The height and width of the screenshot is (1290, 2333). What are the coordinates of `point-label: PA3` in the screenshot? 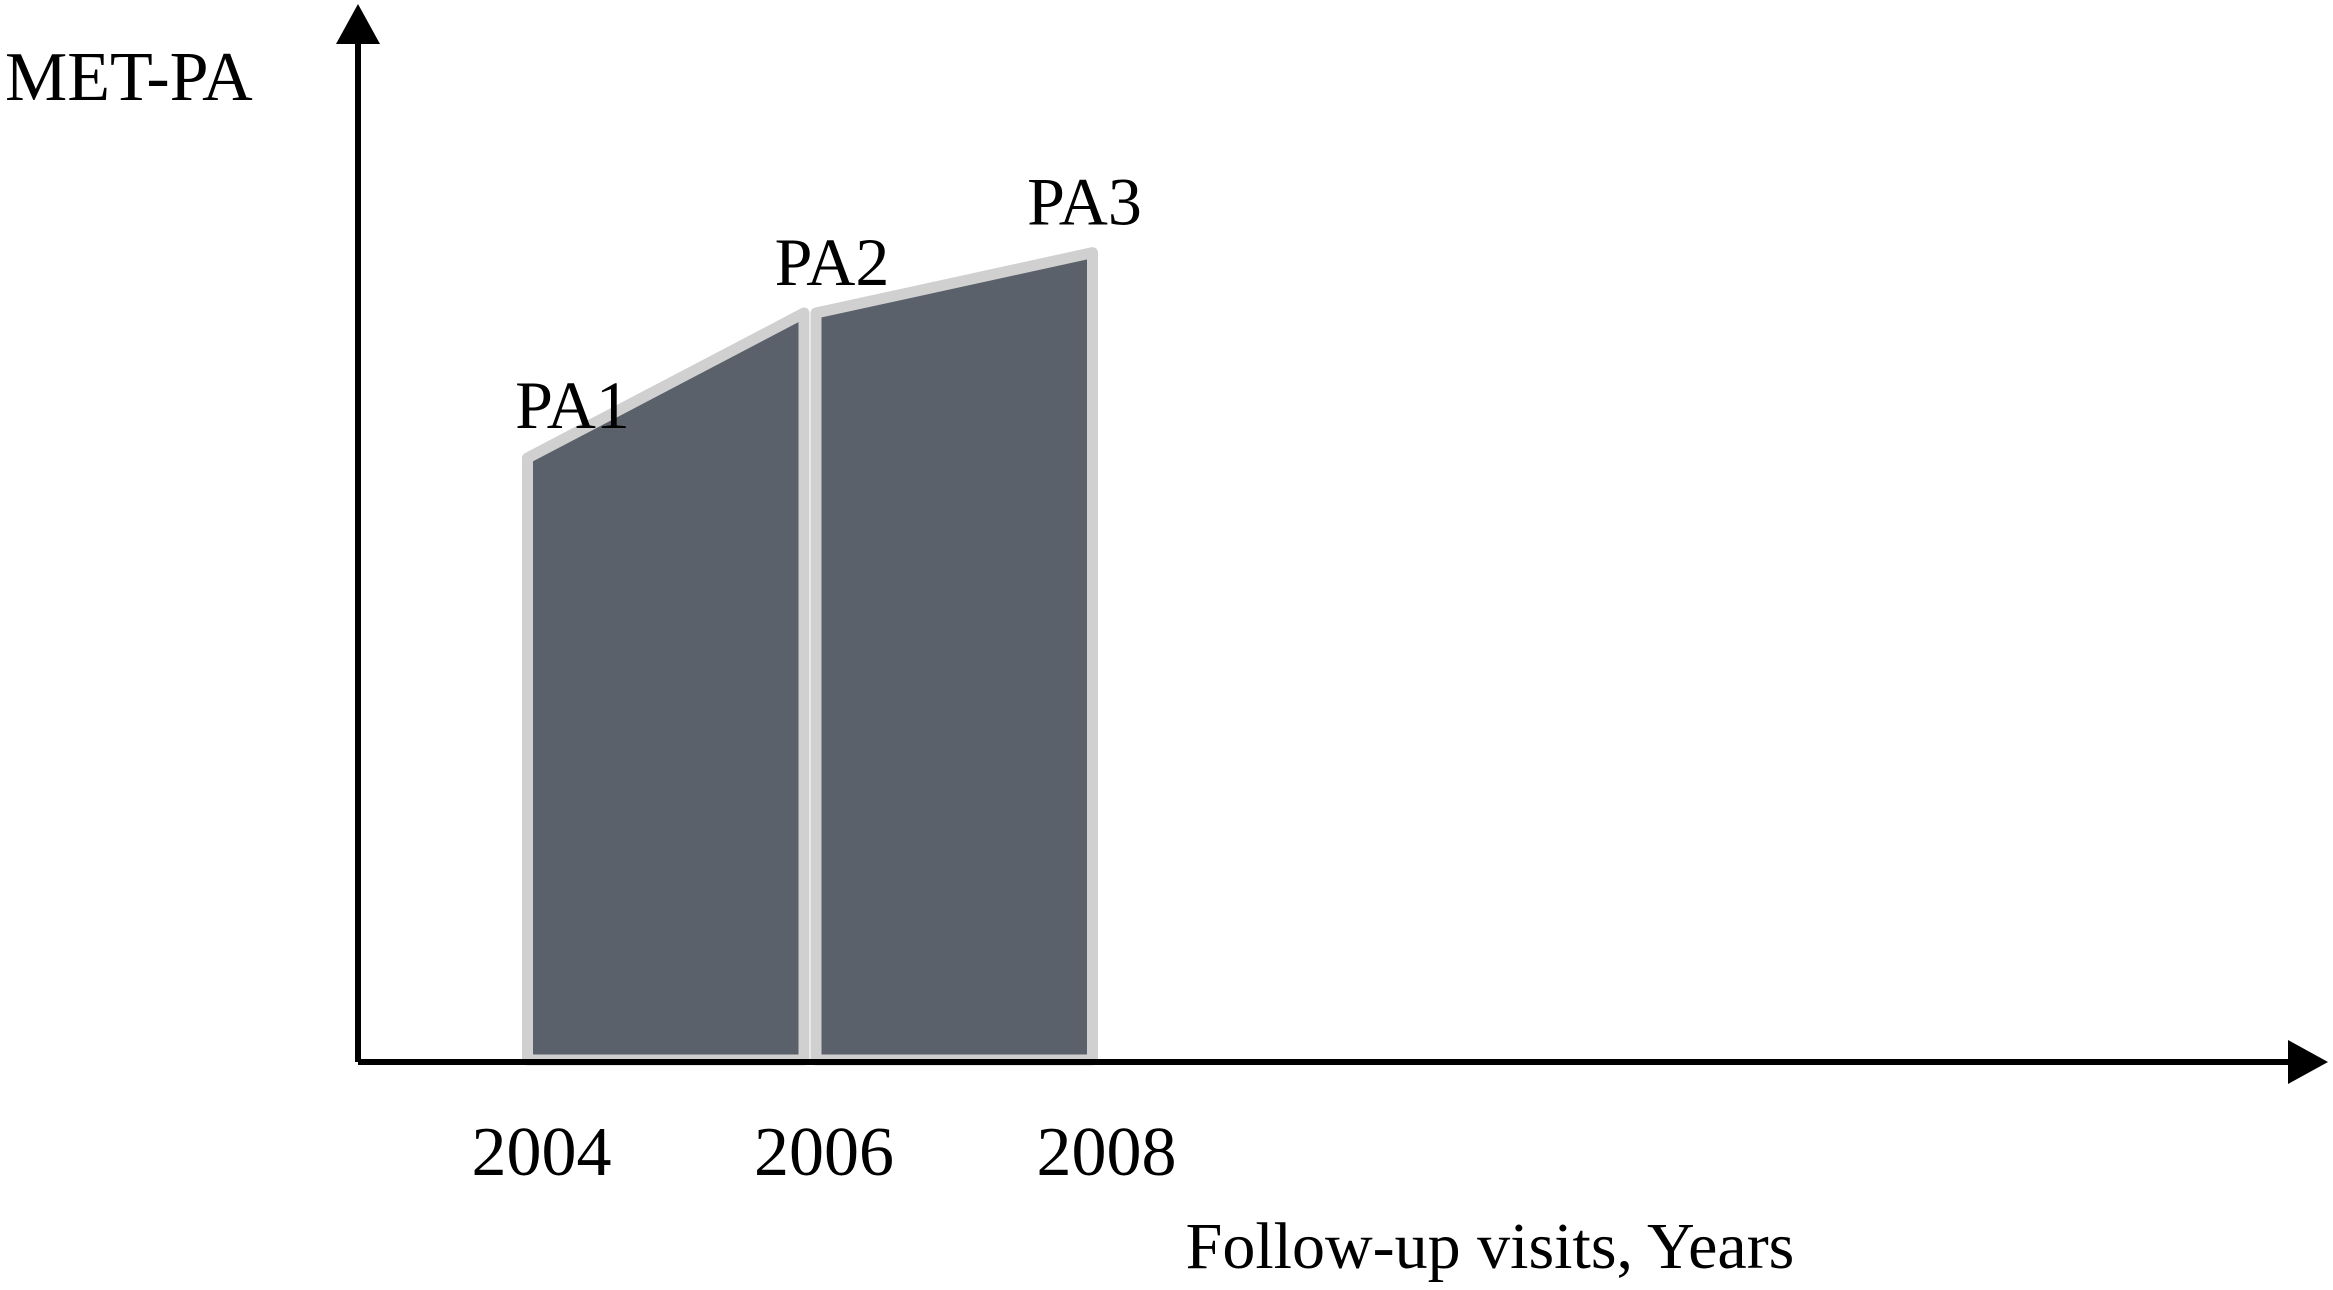 It's located at (1084, 202).